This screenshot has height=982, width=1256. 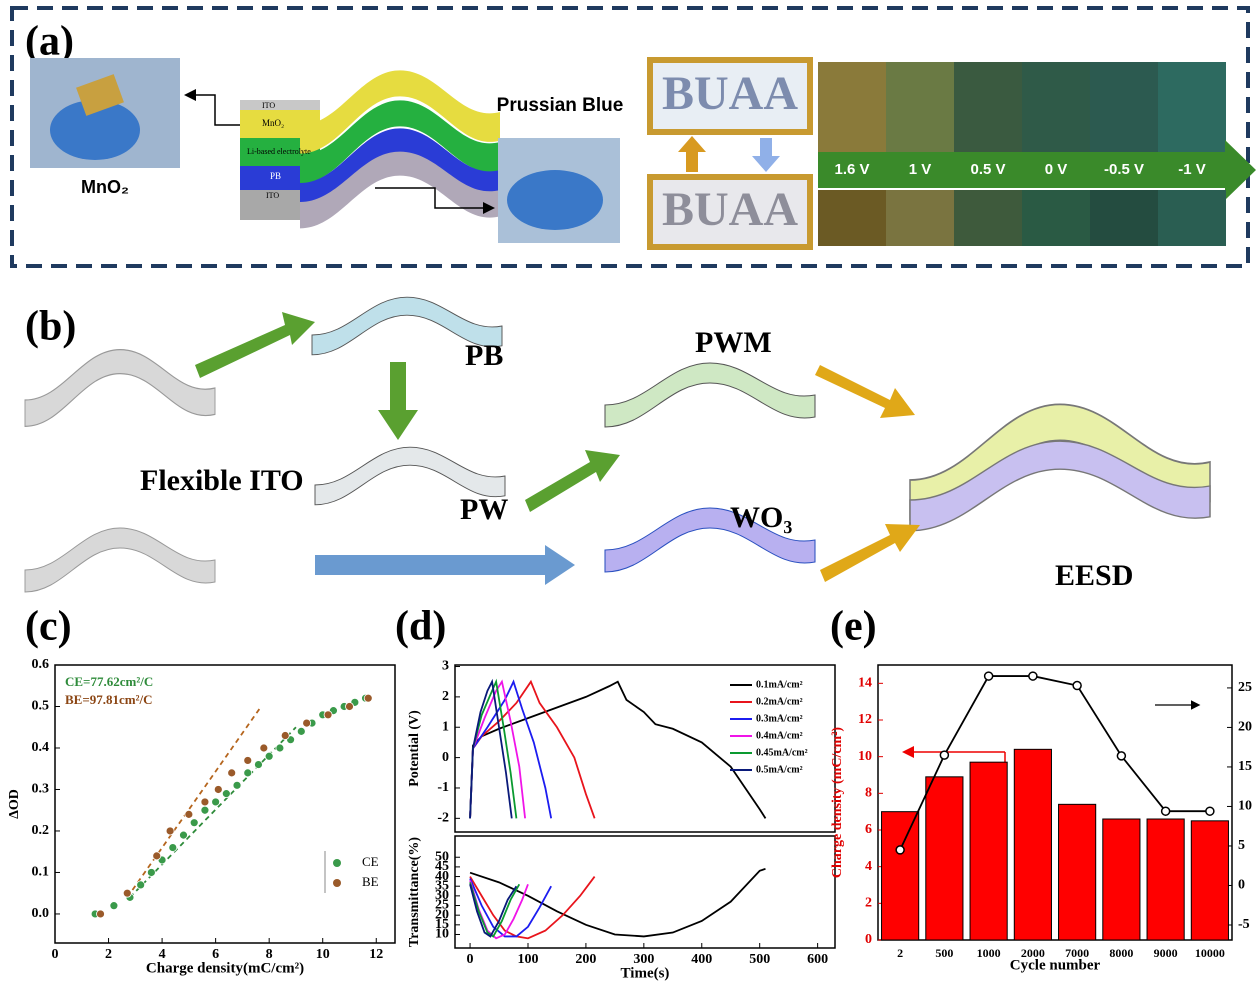 What do you see at coordinates (1077, 953) in the screenshot?
I see `x-tick-label: 7000` at bounding box center [1077, 953].